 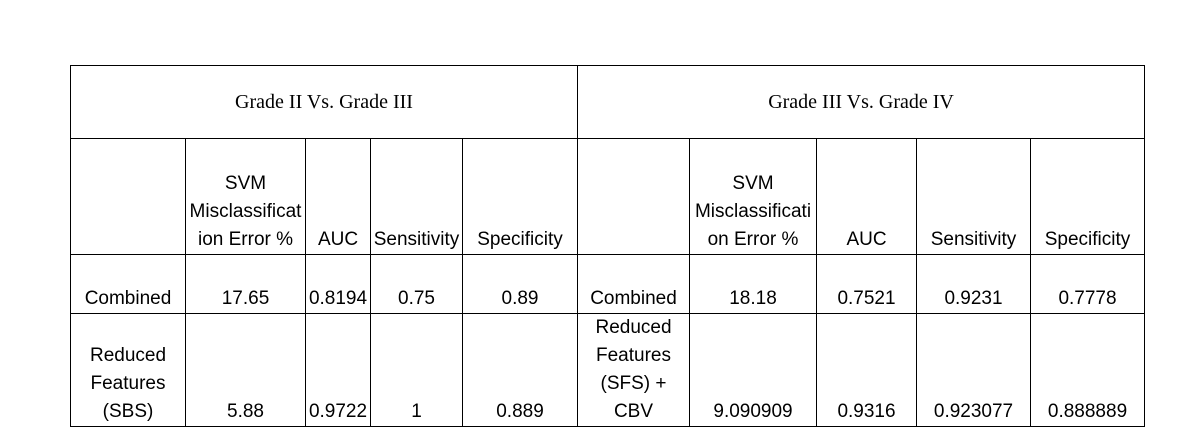 I want to click on data-cell: 0.9316, so click(x=866, y=370).